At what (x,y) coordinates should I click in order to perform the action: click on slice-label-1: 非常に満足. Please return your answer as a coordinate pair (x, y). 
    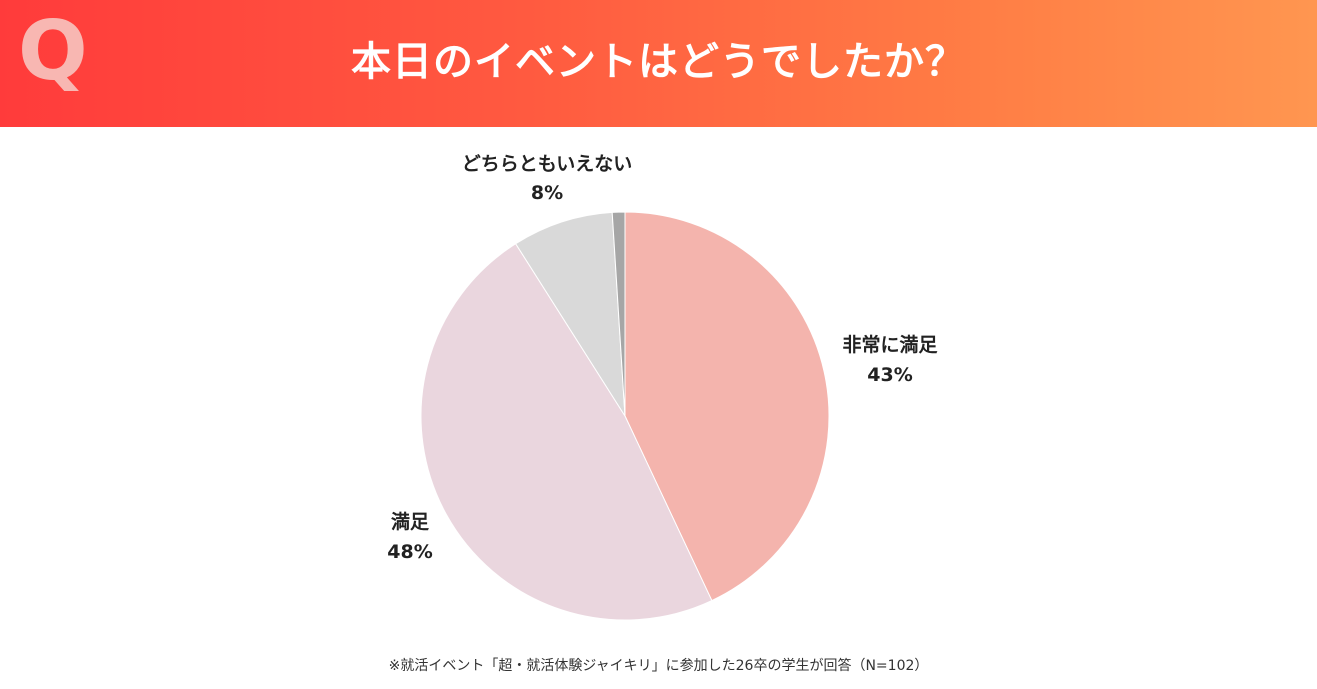
    Looking at the image, I should click on (890, 344).